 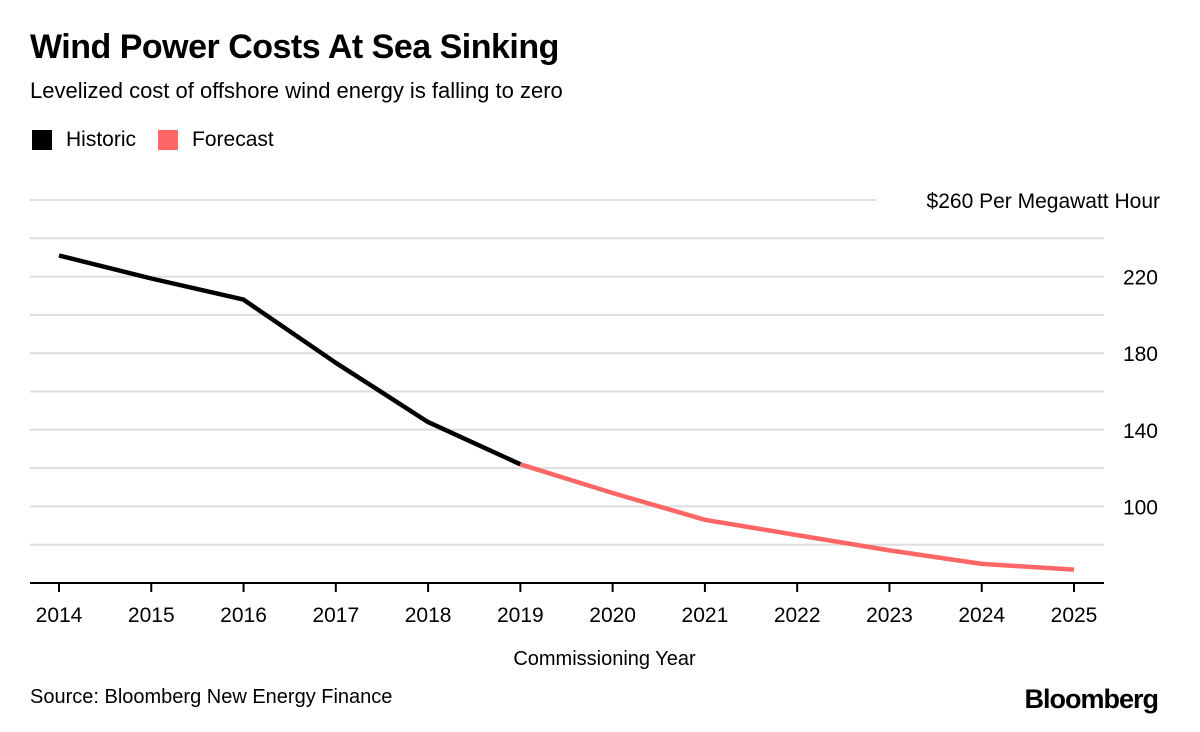 I want to click on x-tick-label: 2019, so click(x=520, y=615).